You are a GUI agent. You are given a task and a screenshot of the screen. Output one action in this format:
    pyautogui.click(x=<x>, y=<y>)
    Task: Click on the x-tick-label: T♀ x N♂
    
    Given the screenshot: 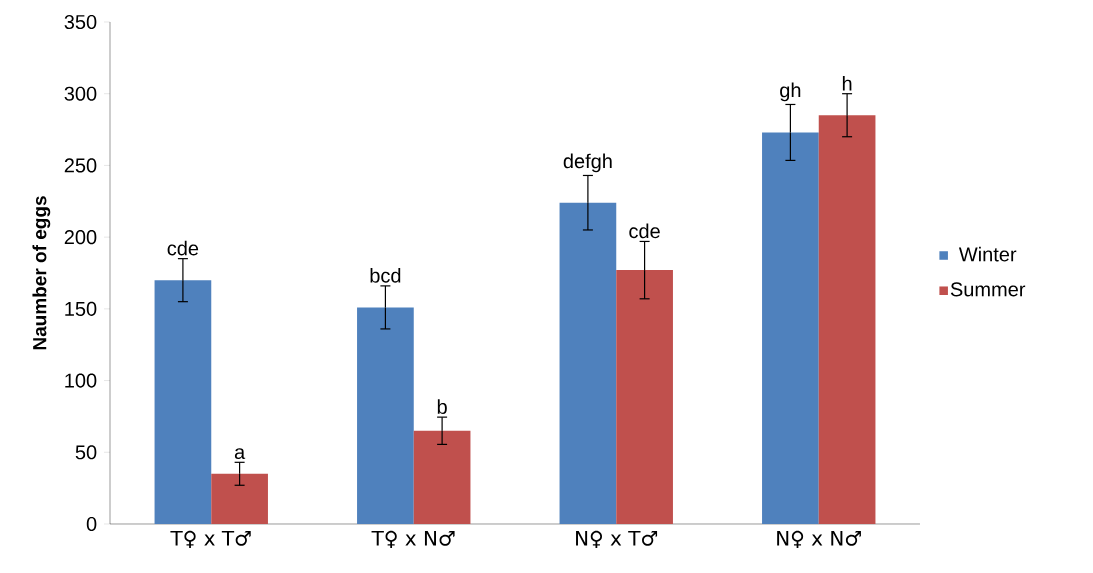 What is the action you would take?
    pyautogui.click(x=413, y=539)
    